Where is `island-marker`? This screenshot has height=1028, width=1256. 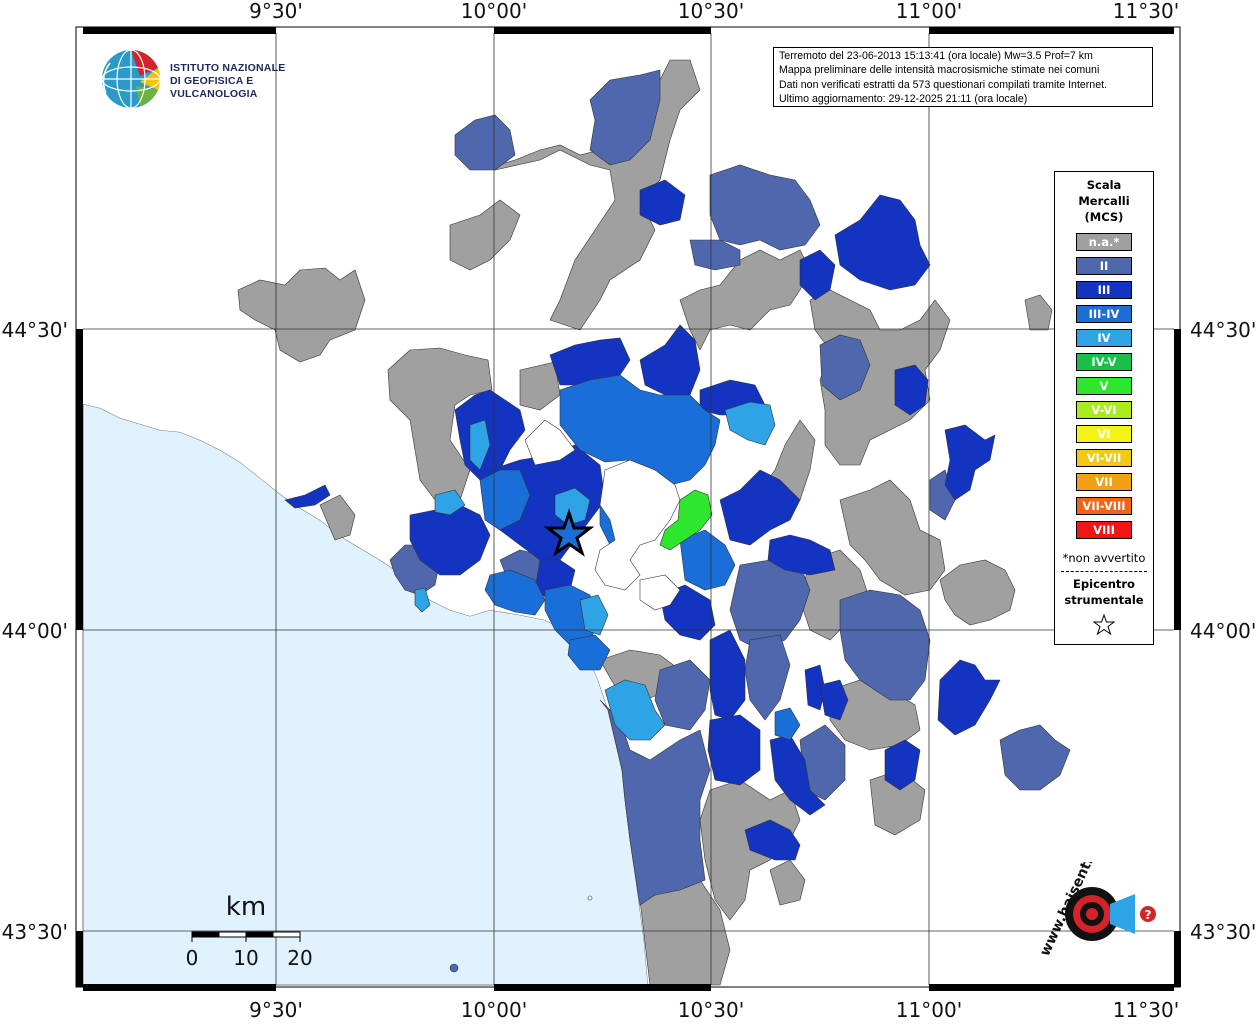
island-marker is located at coordinates (454, 968).